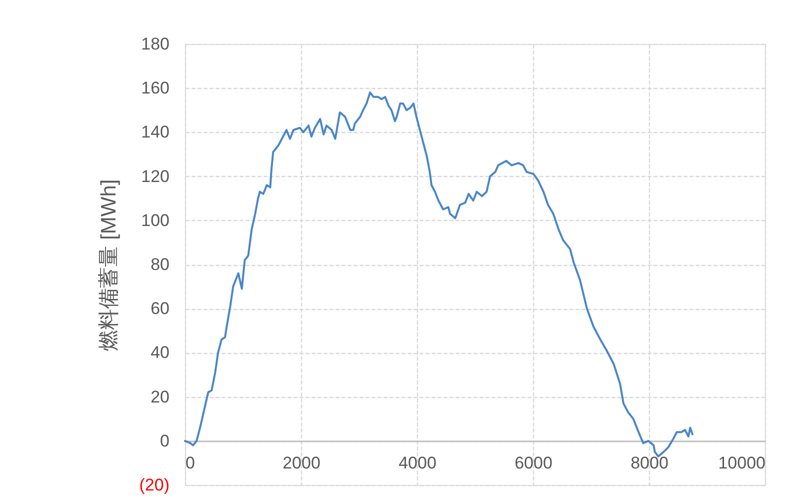 This screenshot has width=809, height=504. Describe the element at coordinates (155, 220) in the screenshot. I see `y-tick-label: 100` at that location.